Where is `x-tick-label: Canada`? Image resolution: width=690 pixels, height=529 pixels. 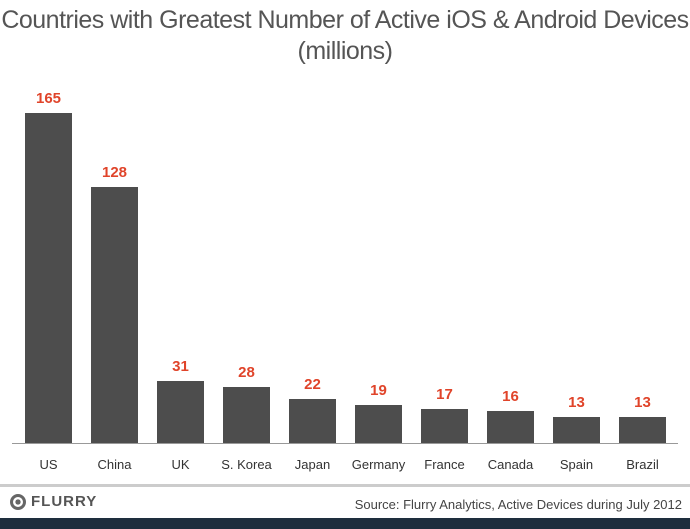
x-tick-label: Canada is located at coordinates (511, 464).